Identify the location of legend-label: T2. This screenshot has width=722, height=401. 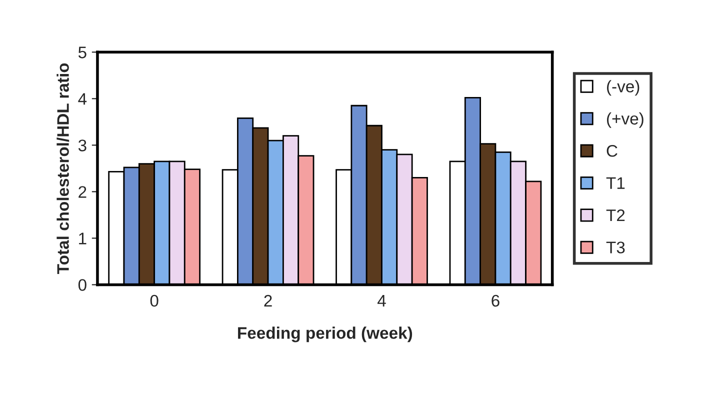
(615, 215).